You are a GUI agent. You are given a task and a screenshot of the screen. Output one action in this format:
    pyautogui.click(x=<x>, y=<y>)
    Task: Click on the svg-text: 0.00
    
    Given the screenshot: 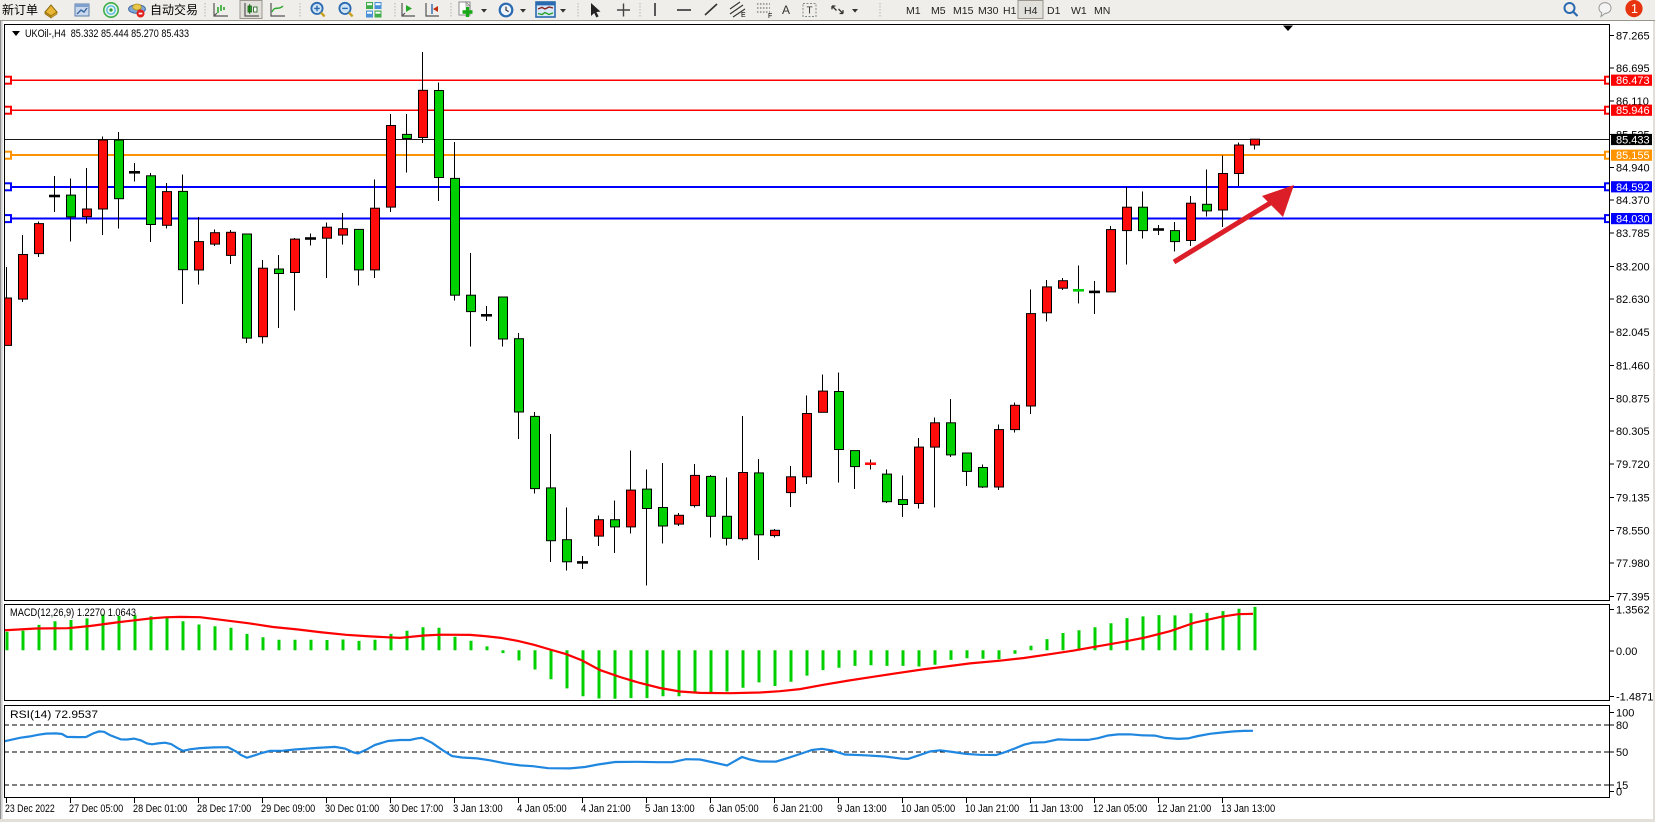 What is the action you would take?
    pyautogui.click(x=1626, y=652)
    